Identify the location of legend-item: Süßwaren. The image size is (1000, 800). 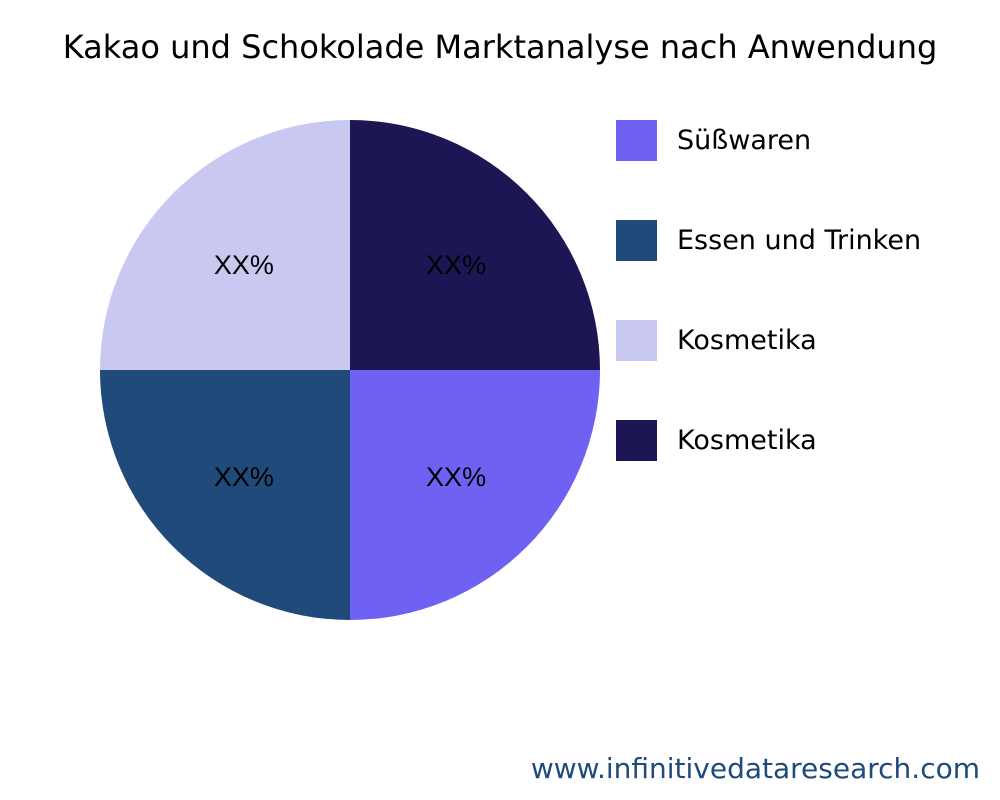
(713, 140).